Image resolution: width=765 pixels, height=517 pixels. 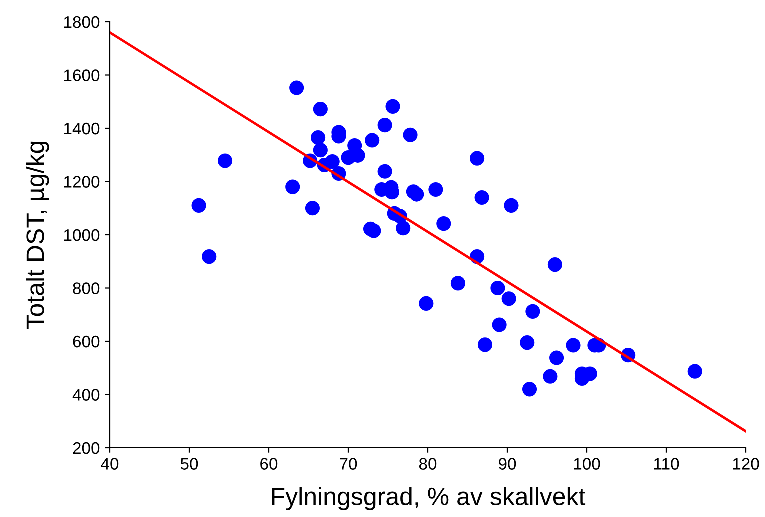 I want to click on x-tick-label: 120, so click(x=746, y=464).